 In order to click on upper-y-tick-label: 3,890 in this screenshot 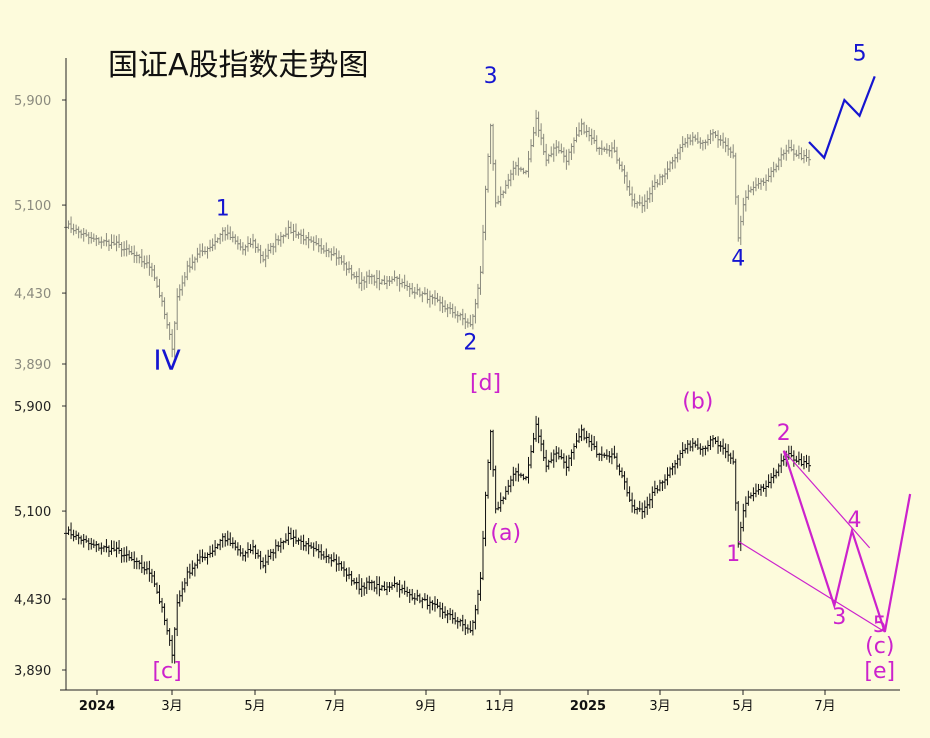, I will do `click(32, 365)`.